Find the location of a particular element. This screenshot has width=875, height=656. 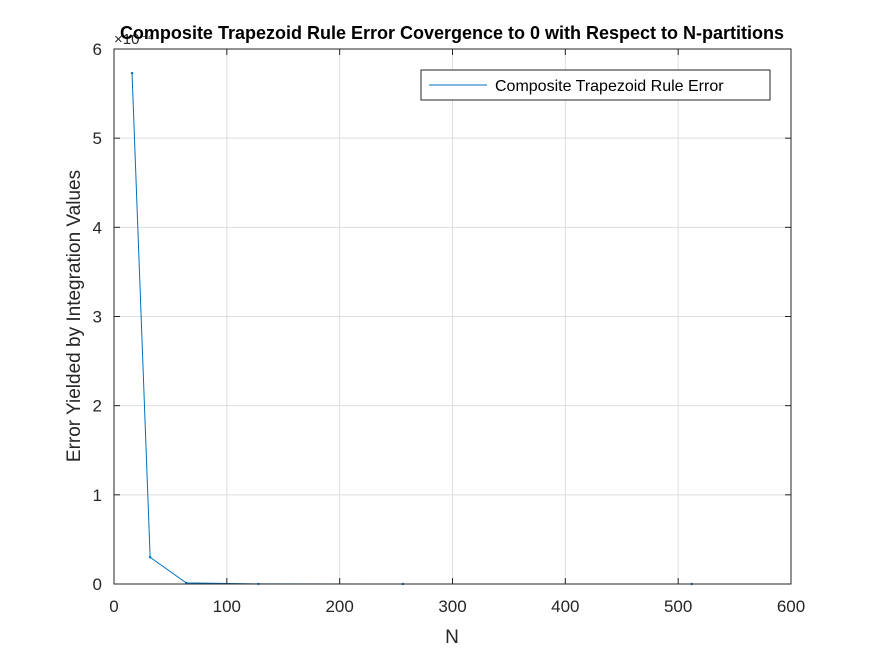

x-tick-label: 600 is located at coordinates (791, 606).